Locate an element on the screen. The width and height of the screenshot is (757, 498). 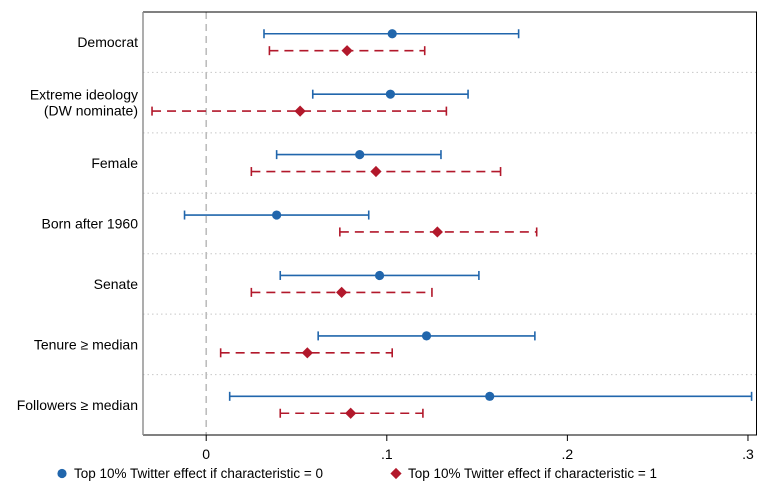
x-tick-label: .2 is located at coordinates (568, 454).